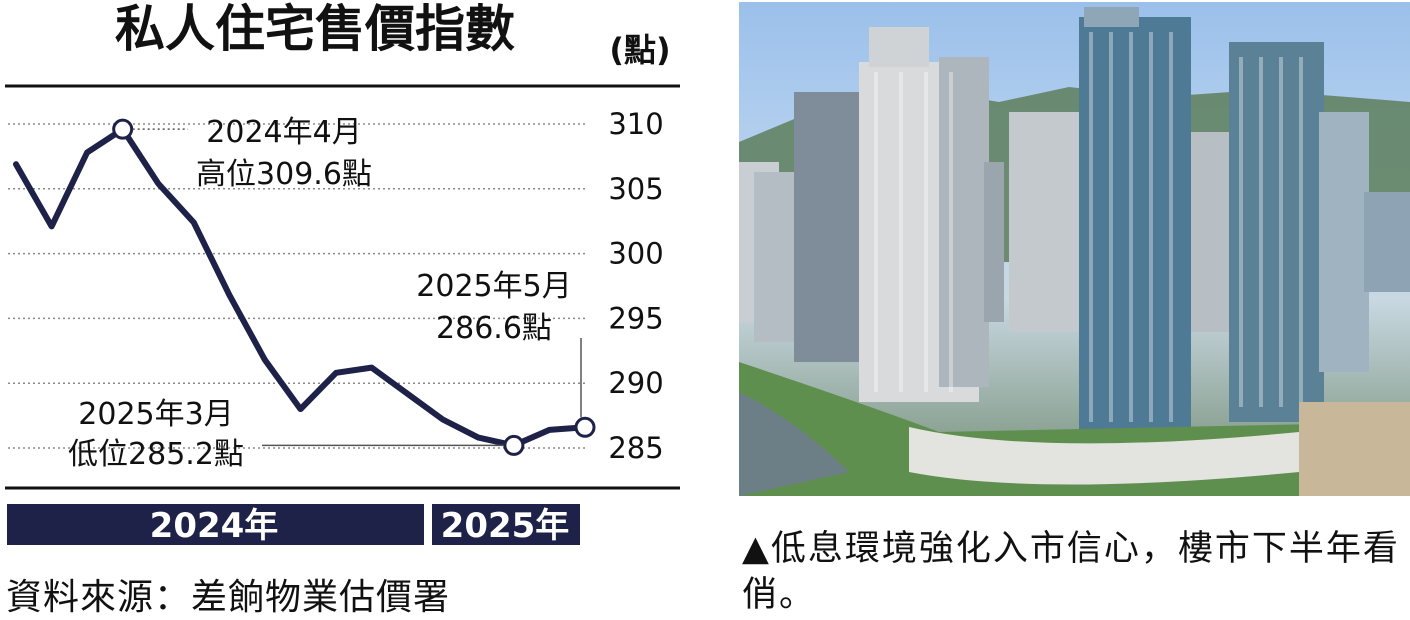 This screenshot has height=620, width=1410. Describe the element at coordinates (635, 383) in the screenshot. I see `y-tick-290: 290` at that location.